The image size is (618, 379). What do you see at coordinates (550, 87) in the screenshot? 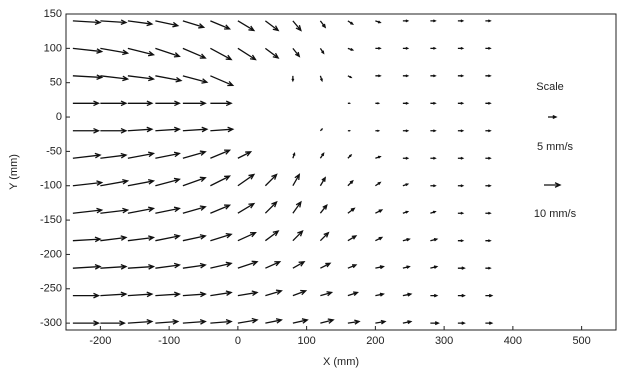
I see `scale-title: Scale` at bounding box center [550, 87].